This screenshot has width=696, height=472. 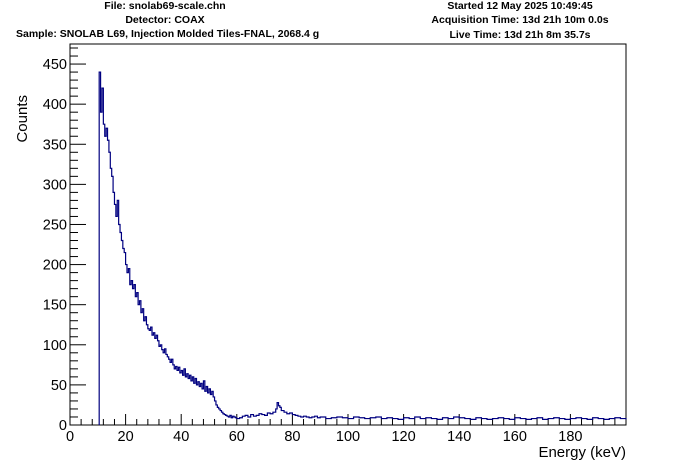 What do you see at coordinates (55, 346) in the screenshot?
I see `y-tick-label: 100` at bounding box center [55, 346].